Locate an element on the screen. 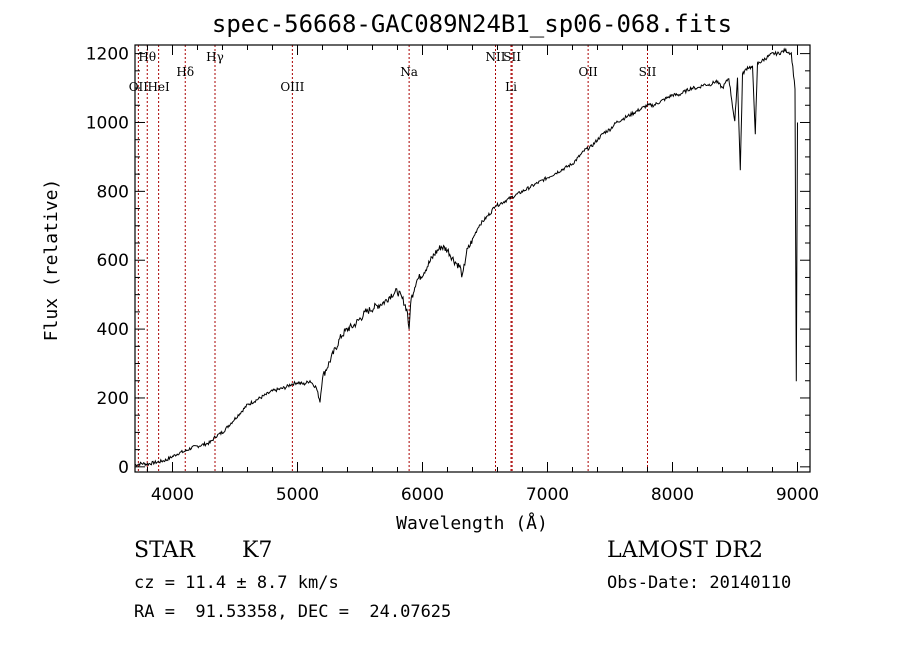 This screenshot has height=649, width=900. x-tick-label: 9000 is located at coordinates (797, 495).